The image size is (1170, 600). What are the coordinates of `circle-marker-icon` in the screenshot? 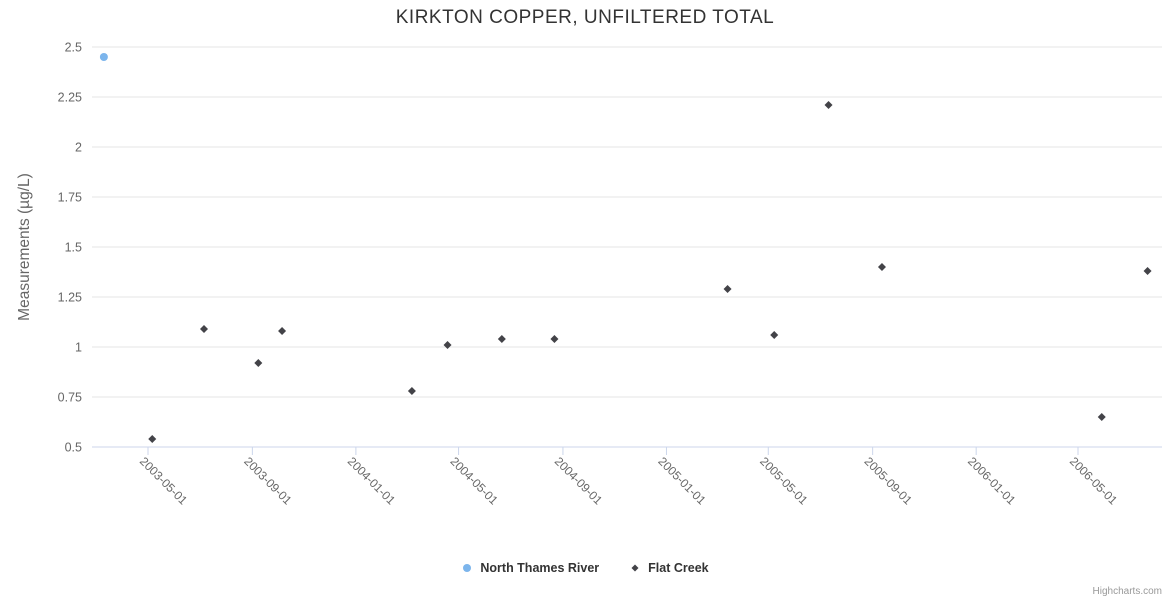 It's located at (467, 568).